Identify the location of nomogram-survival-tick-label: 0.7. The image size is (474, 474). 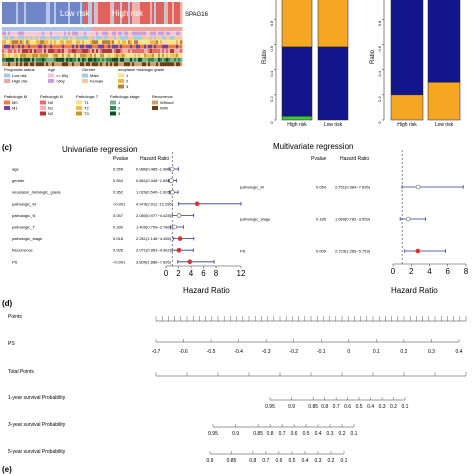
(336, 407).